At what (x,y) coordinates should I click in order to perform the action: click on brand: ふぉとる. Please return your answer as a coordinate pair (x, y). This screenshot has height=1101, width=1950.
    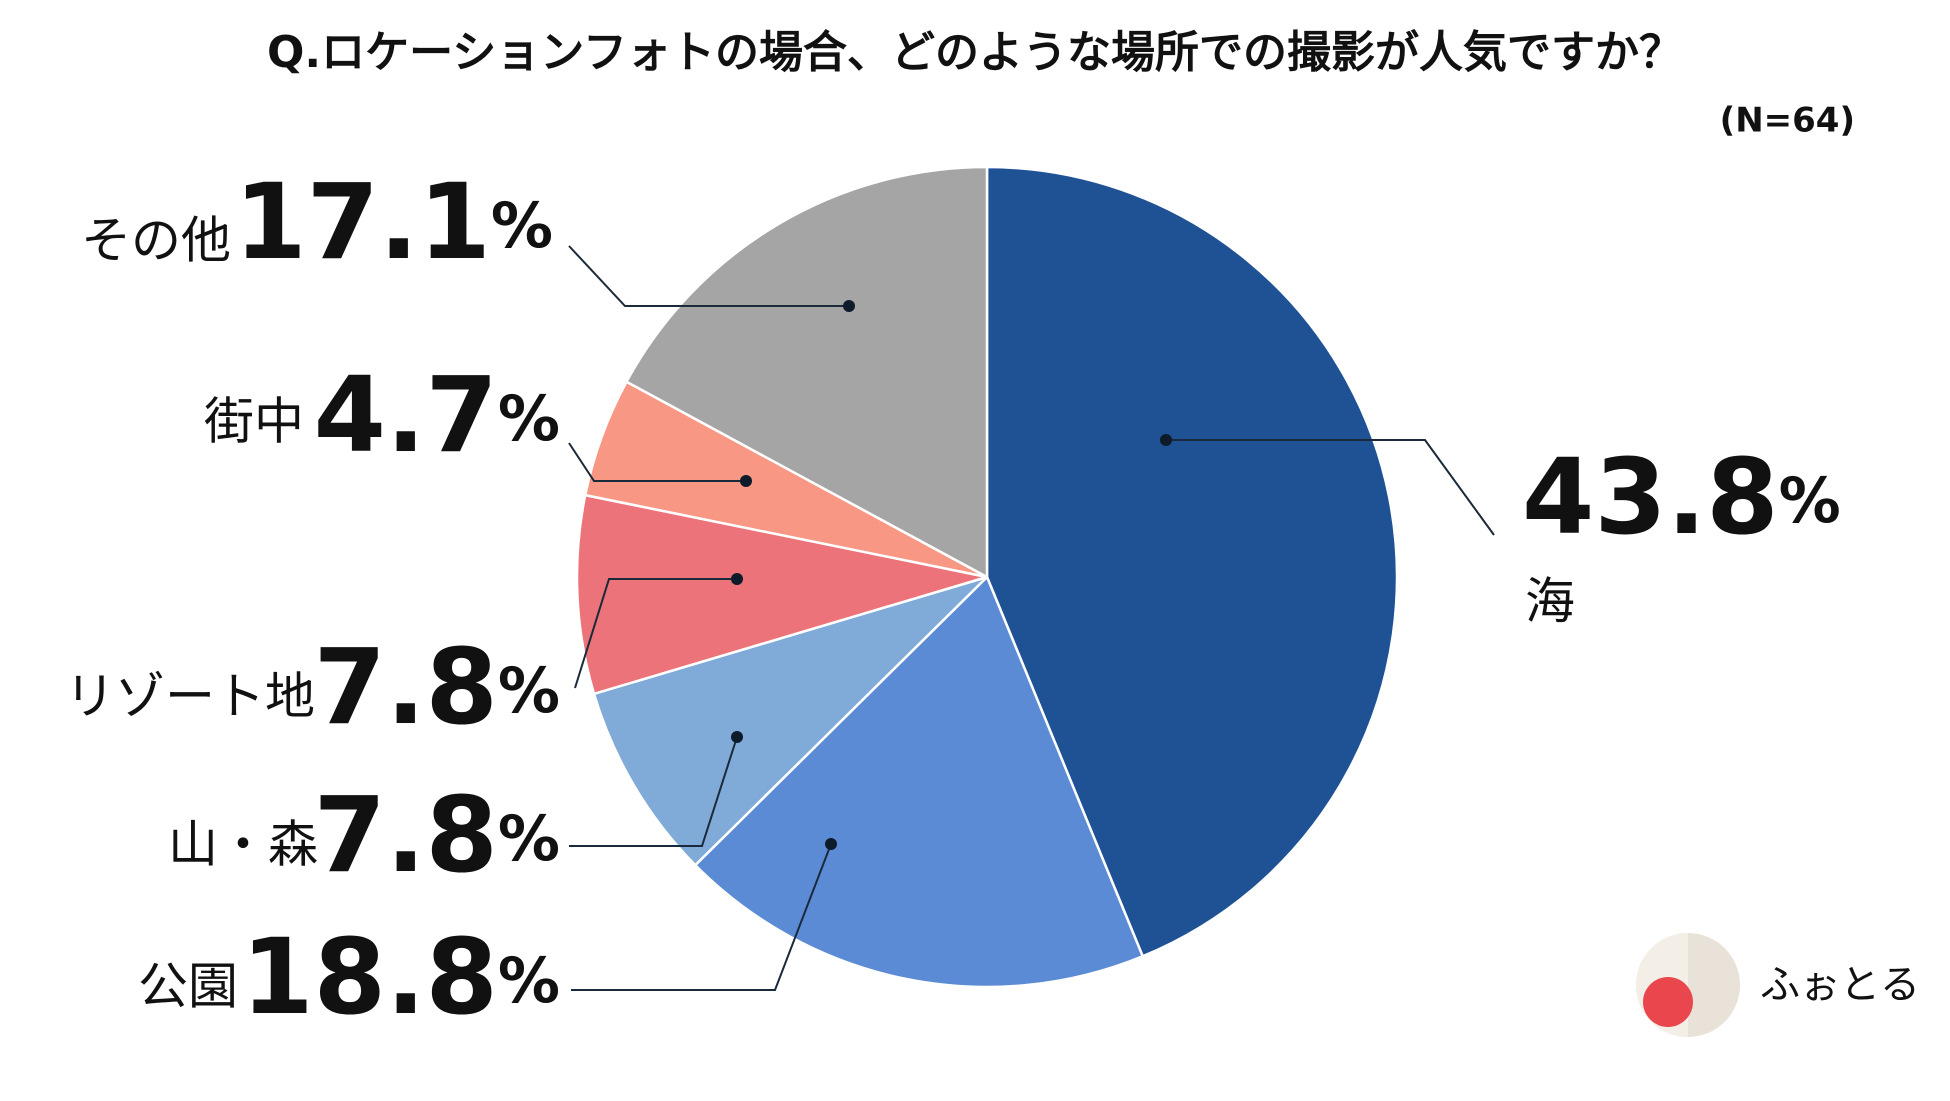
    Looking at the image, I should click on (1840, 985).